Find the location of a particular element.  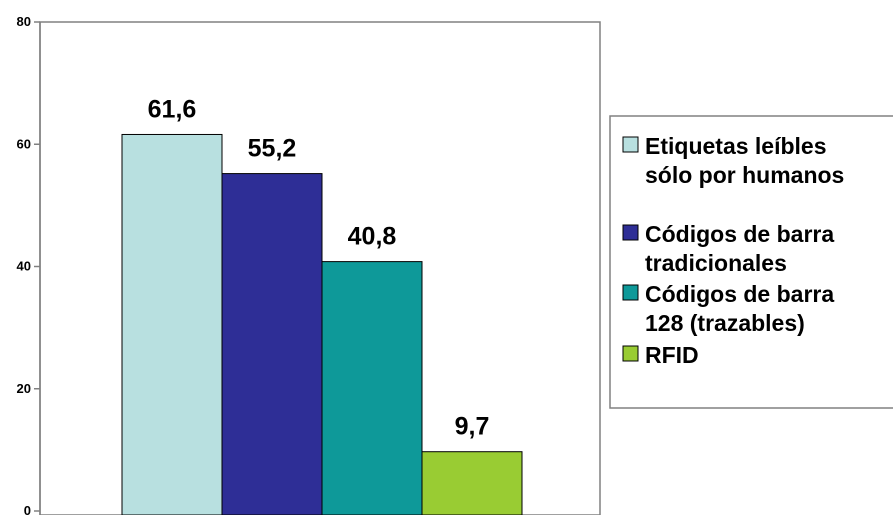

legend-label: Etiquetas leíbles is located at coordinates (736, 146).